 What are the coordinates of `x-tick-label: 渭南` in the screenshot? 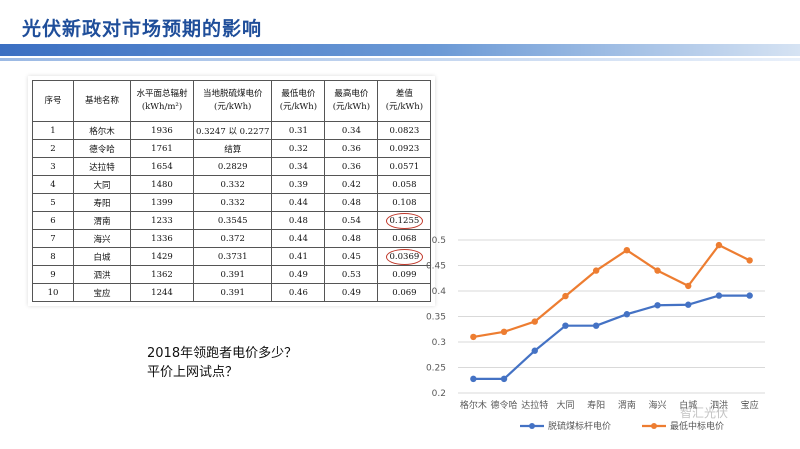 It's located at (627, 405).